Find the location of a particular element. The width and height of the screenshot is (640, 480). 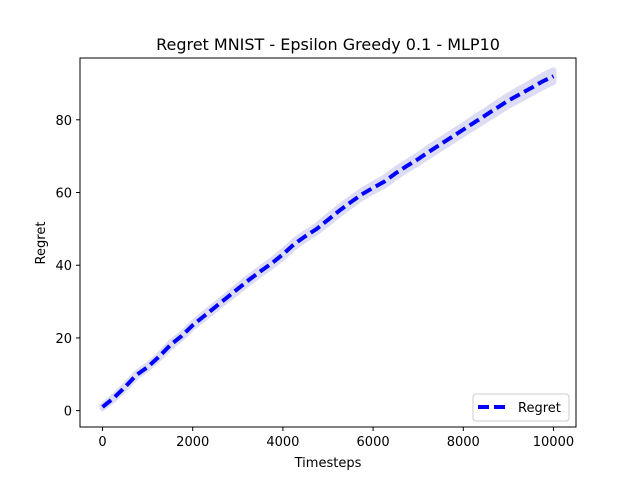

x-tick-label-4000: 4000 is located at coordinates (282, 442).